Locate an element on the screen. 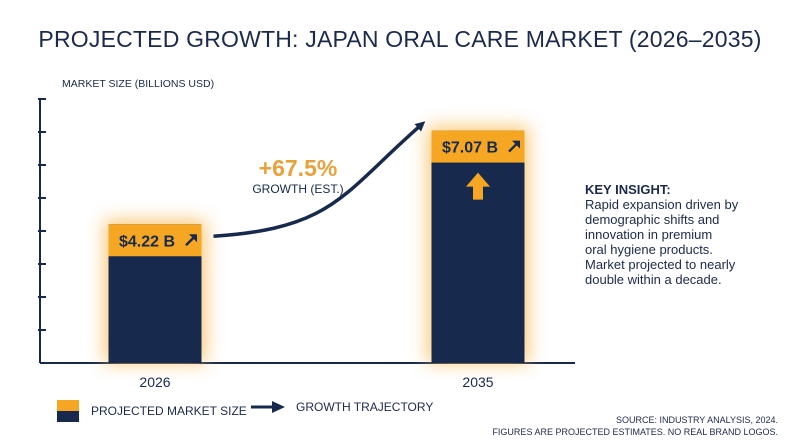 Image resolution: width=800 pixels, height=447 pixels. data-label: $4.22 B is located at coordinates (147, 241).